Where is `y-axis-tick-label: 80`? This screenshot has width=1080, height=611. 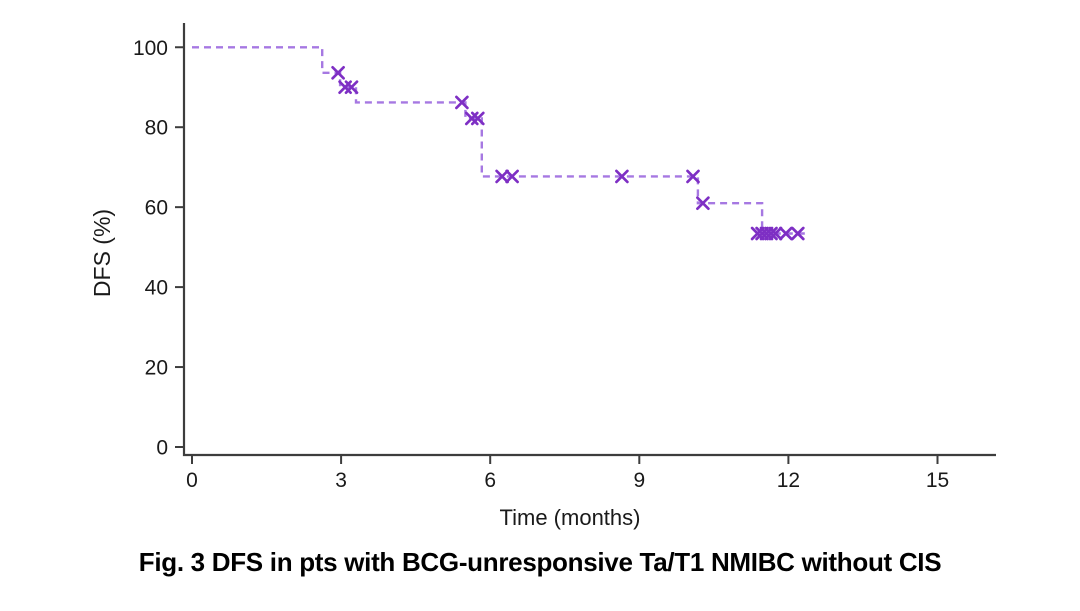
y-axis-tick-label: 80 is located at coordinates (156, 128).